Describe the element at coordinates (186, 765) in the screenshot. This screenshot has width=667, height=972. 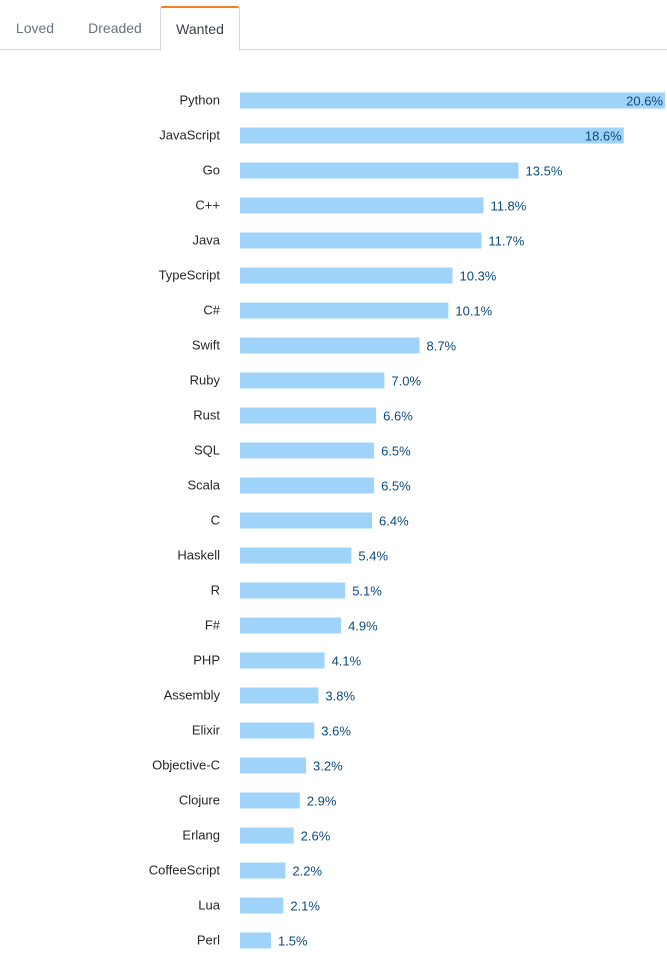
I see `category-label: Objective-C` at that location.